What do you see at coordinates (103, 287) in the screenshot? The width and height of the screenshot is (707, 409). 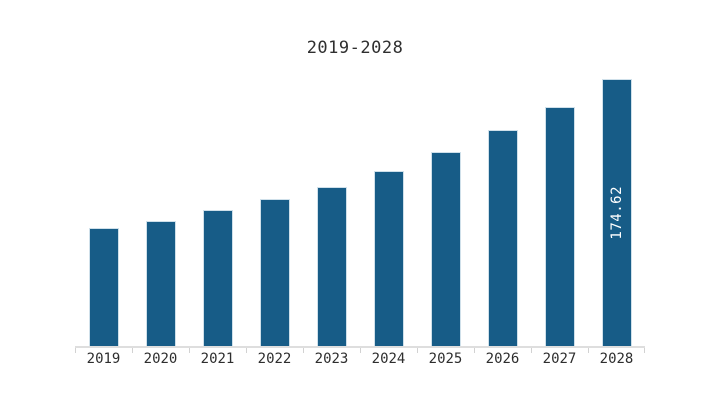 I see `bar-2019` at bounding box center [103, 287].